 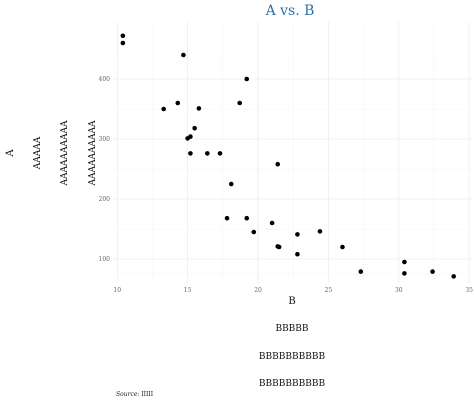 What do you see at coordinates (469, 290) in the screenshot?
I see `x-tick-label: 35` at bounding box center [469, 290].